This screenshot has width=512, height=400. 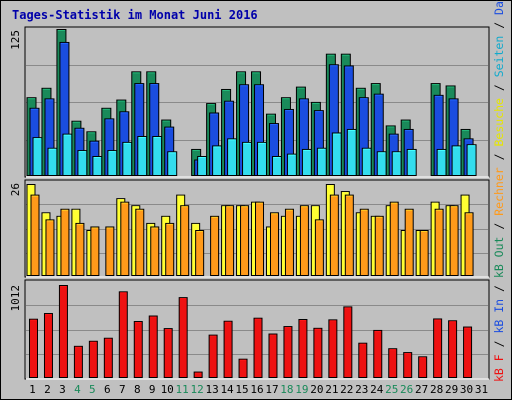 I want to click on y-axis-labels: 125 26 1012, so click(x=15, y=171).